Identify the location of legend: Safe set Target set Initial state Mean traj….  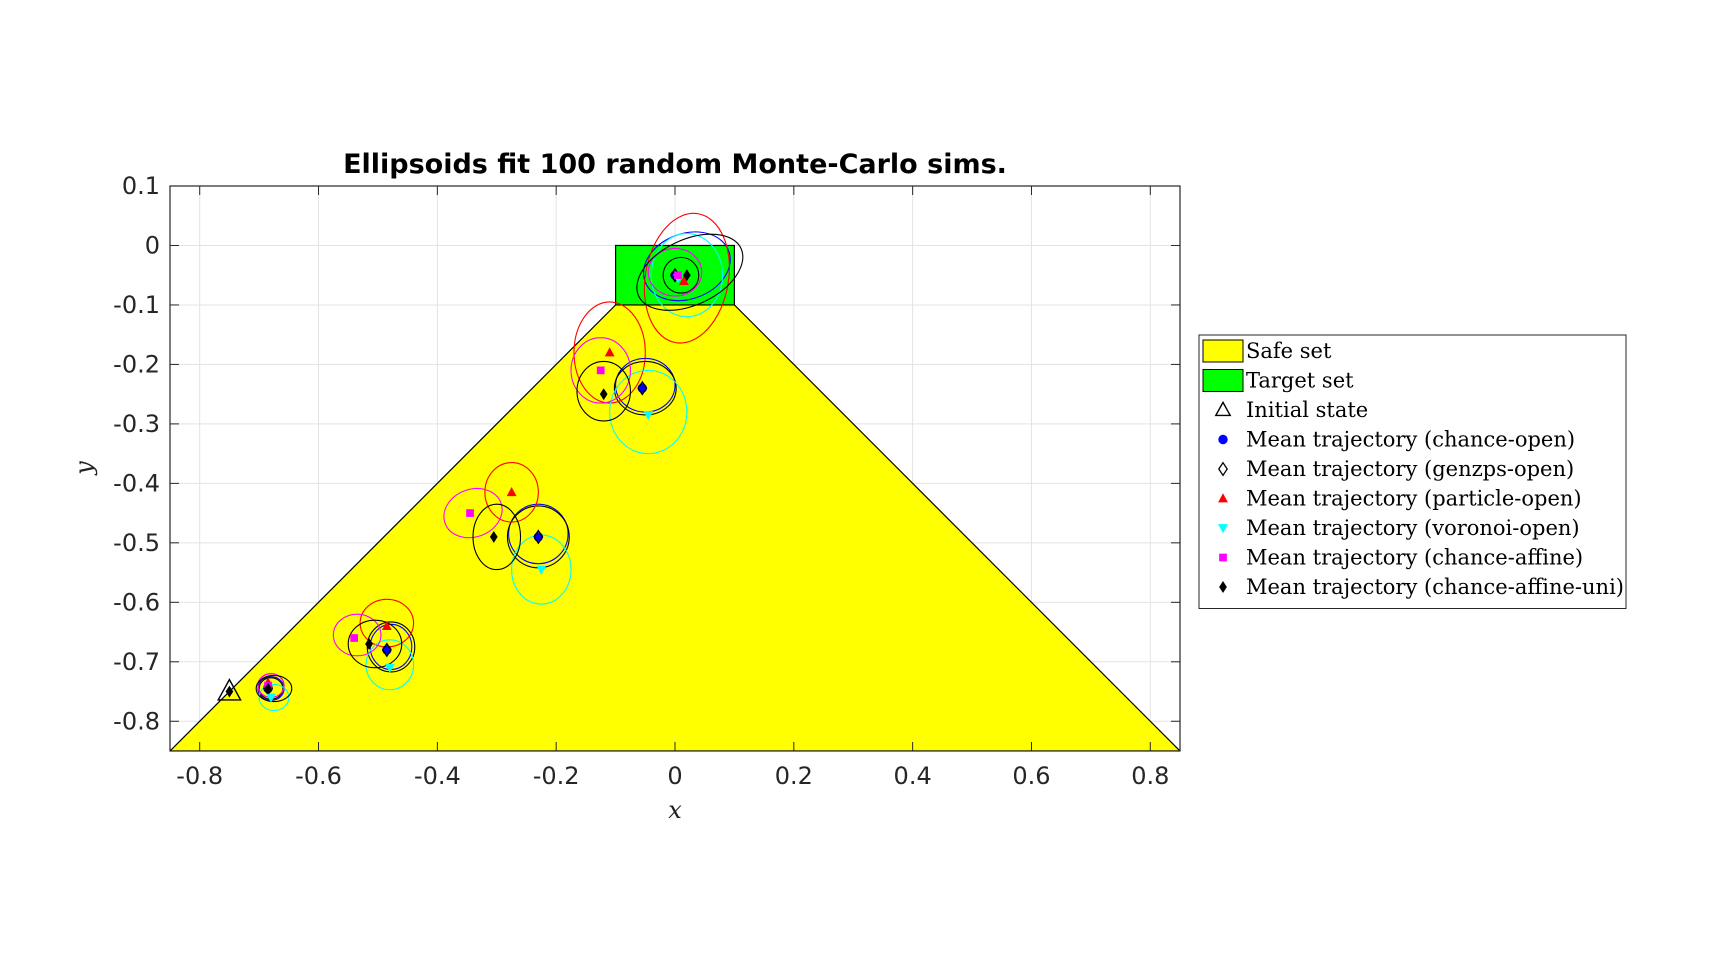
(1412, 471).